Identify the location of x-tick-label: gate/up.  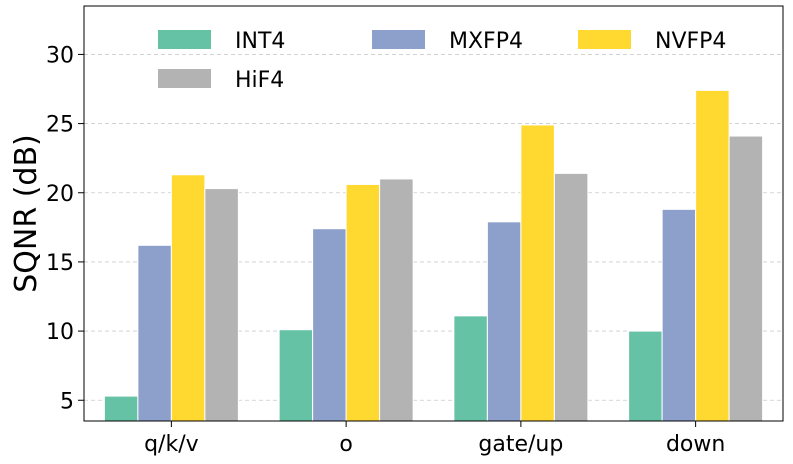
(520, 444).